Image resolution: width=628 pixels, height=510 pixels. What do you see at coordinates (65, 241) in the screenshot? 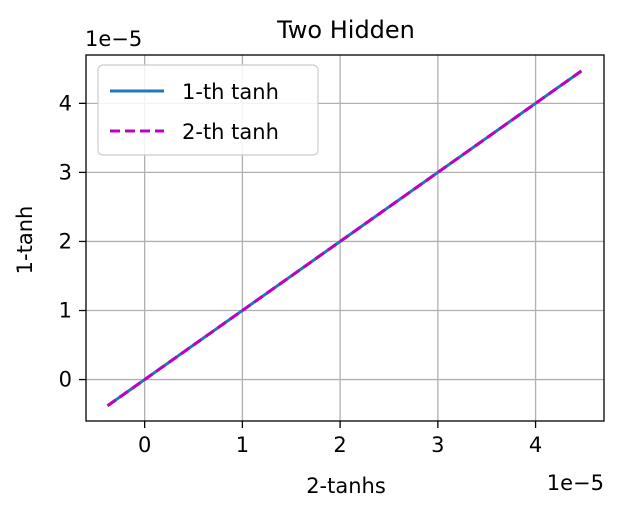
I see `y-tick-label: 2` at bounding box center [65, 241].